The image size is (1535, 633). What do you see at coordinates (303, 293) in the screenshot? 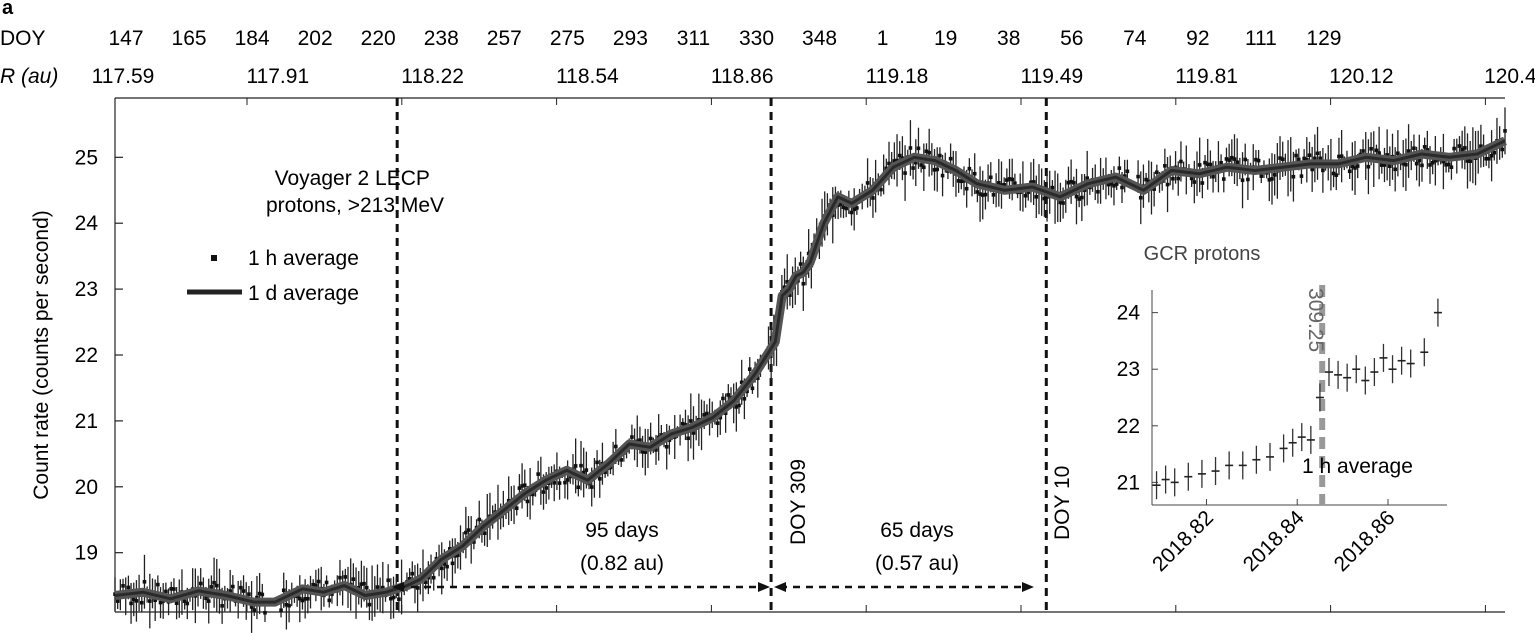
I see `legend-label-daily: 1 d average` at bounding box center [303, 293].